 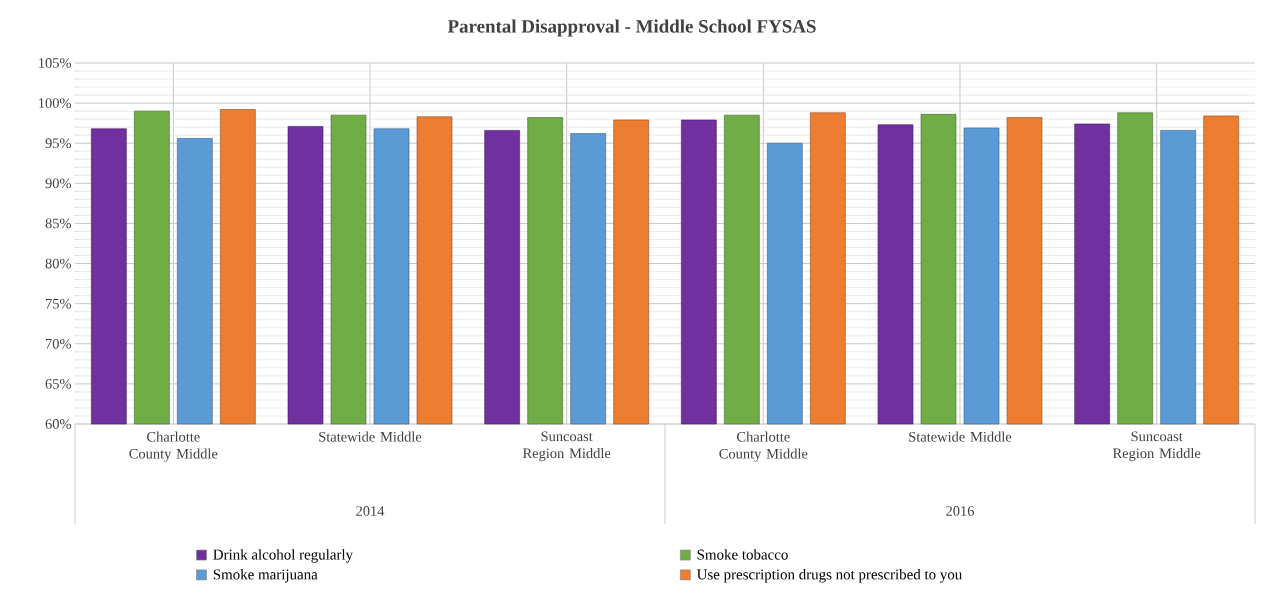 I want to click on legend-label: Drink alcohol regularly, so click(x=283, y=556).